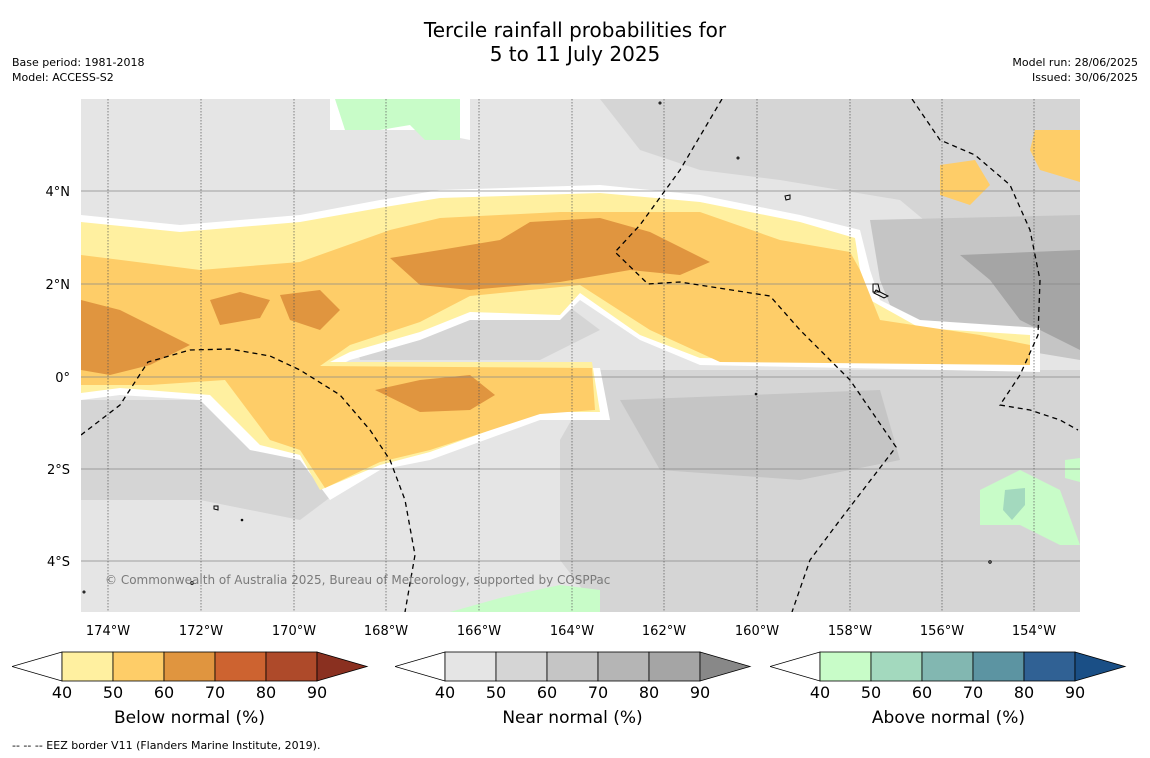 The width and height of the screenshot is (1150, 758). What do you see at coordinates (201, 631) in the screenshot?
I see `lon-label: 172°W` at bounding box center [201, 631].